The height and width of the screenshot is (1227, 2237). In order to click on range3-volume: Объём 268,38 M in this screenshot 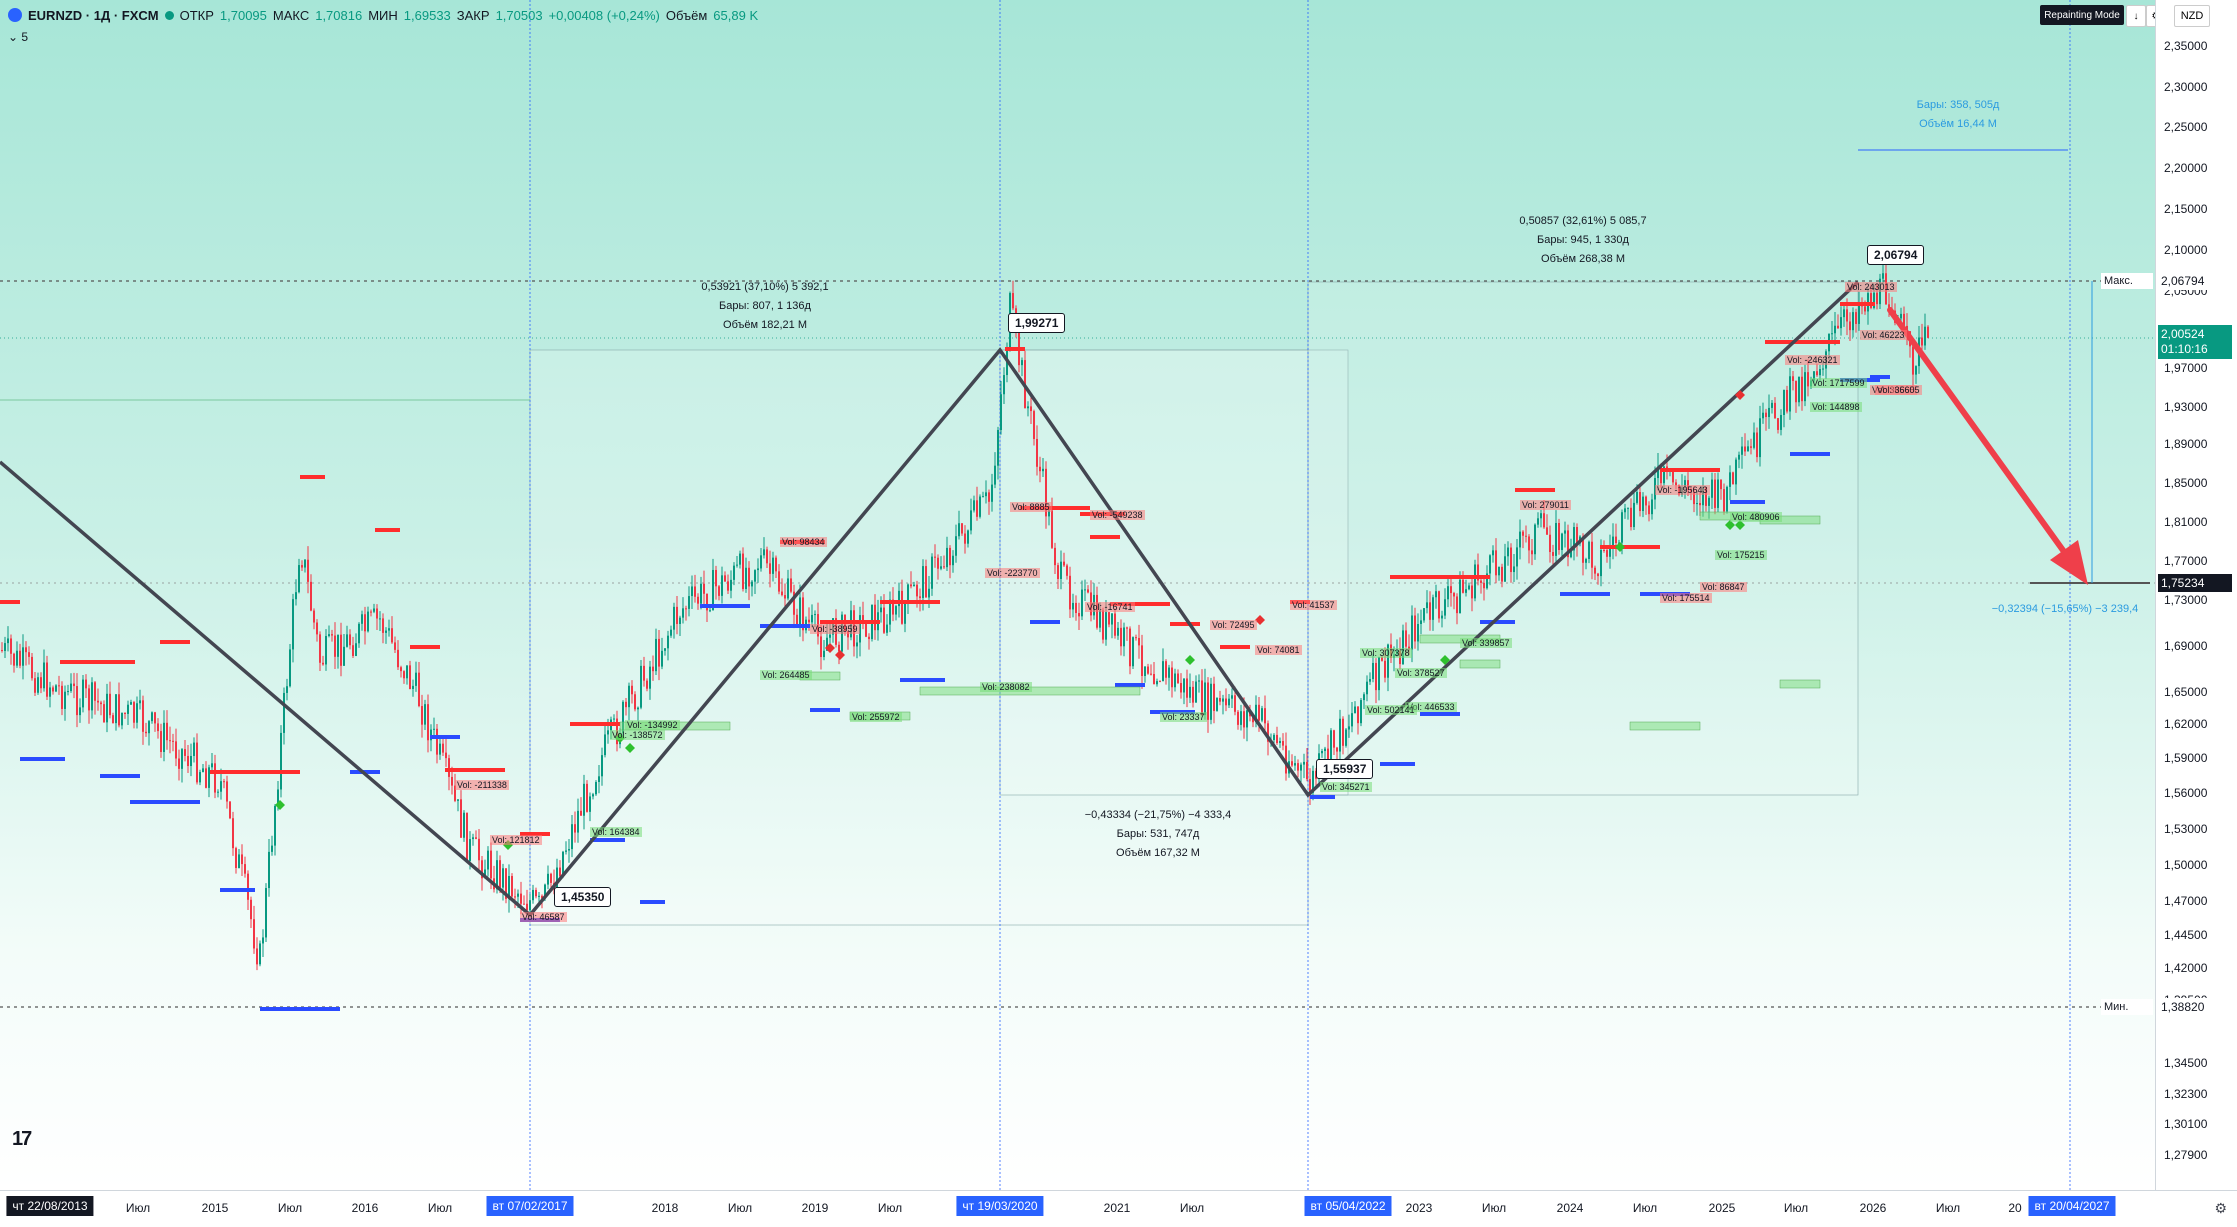, I will do `click(1583, 259)`.